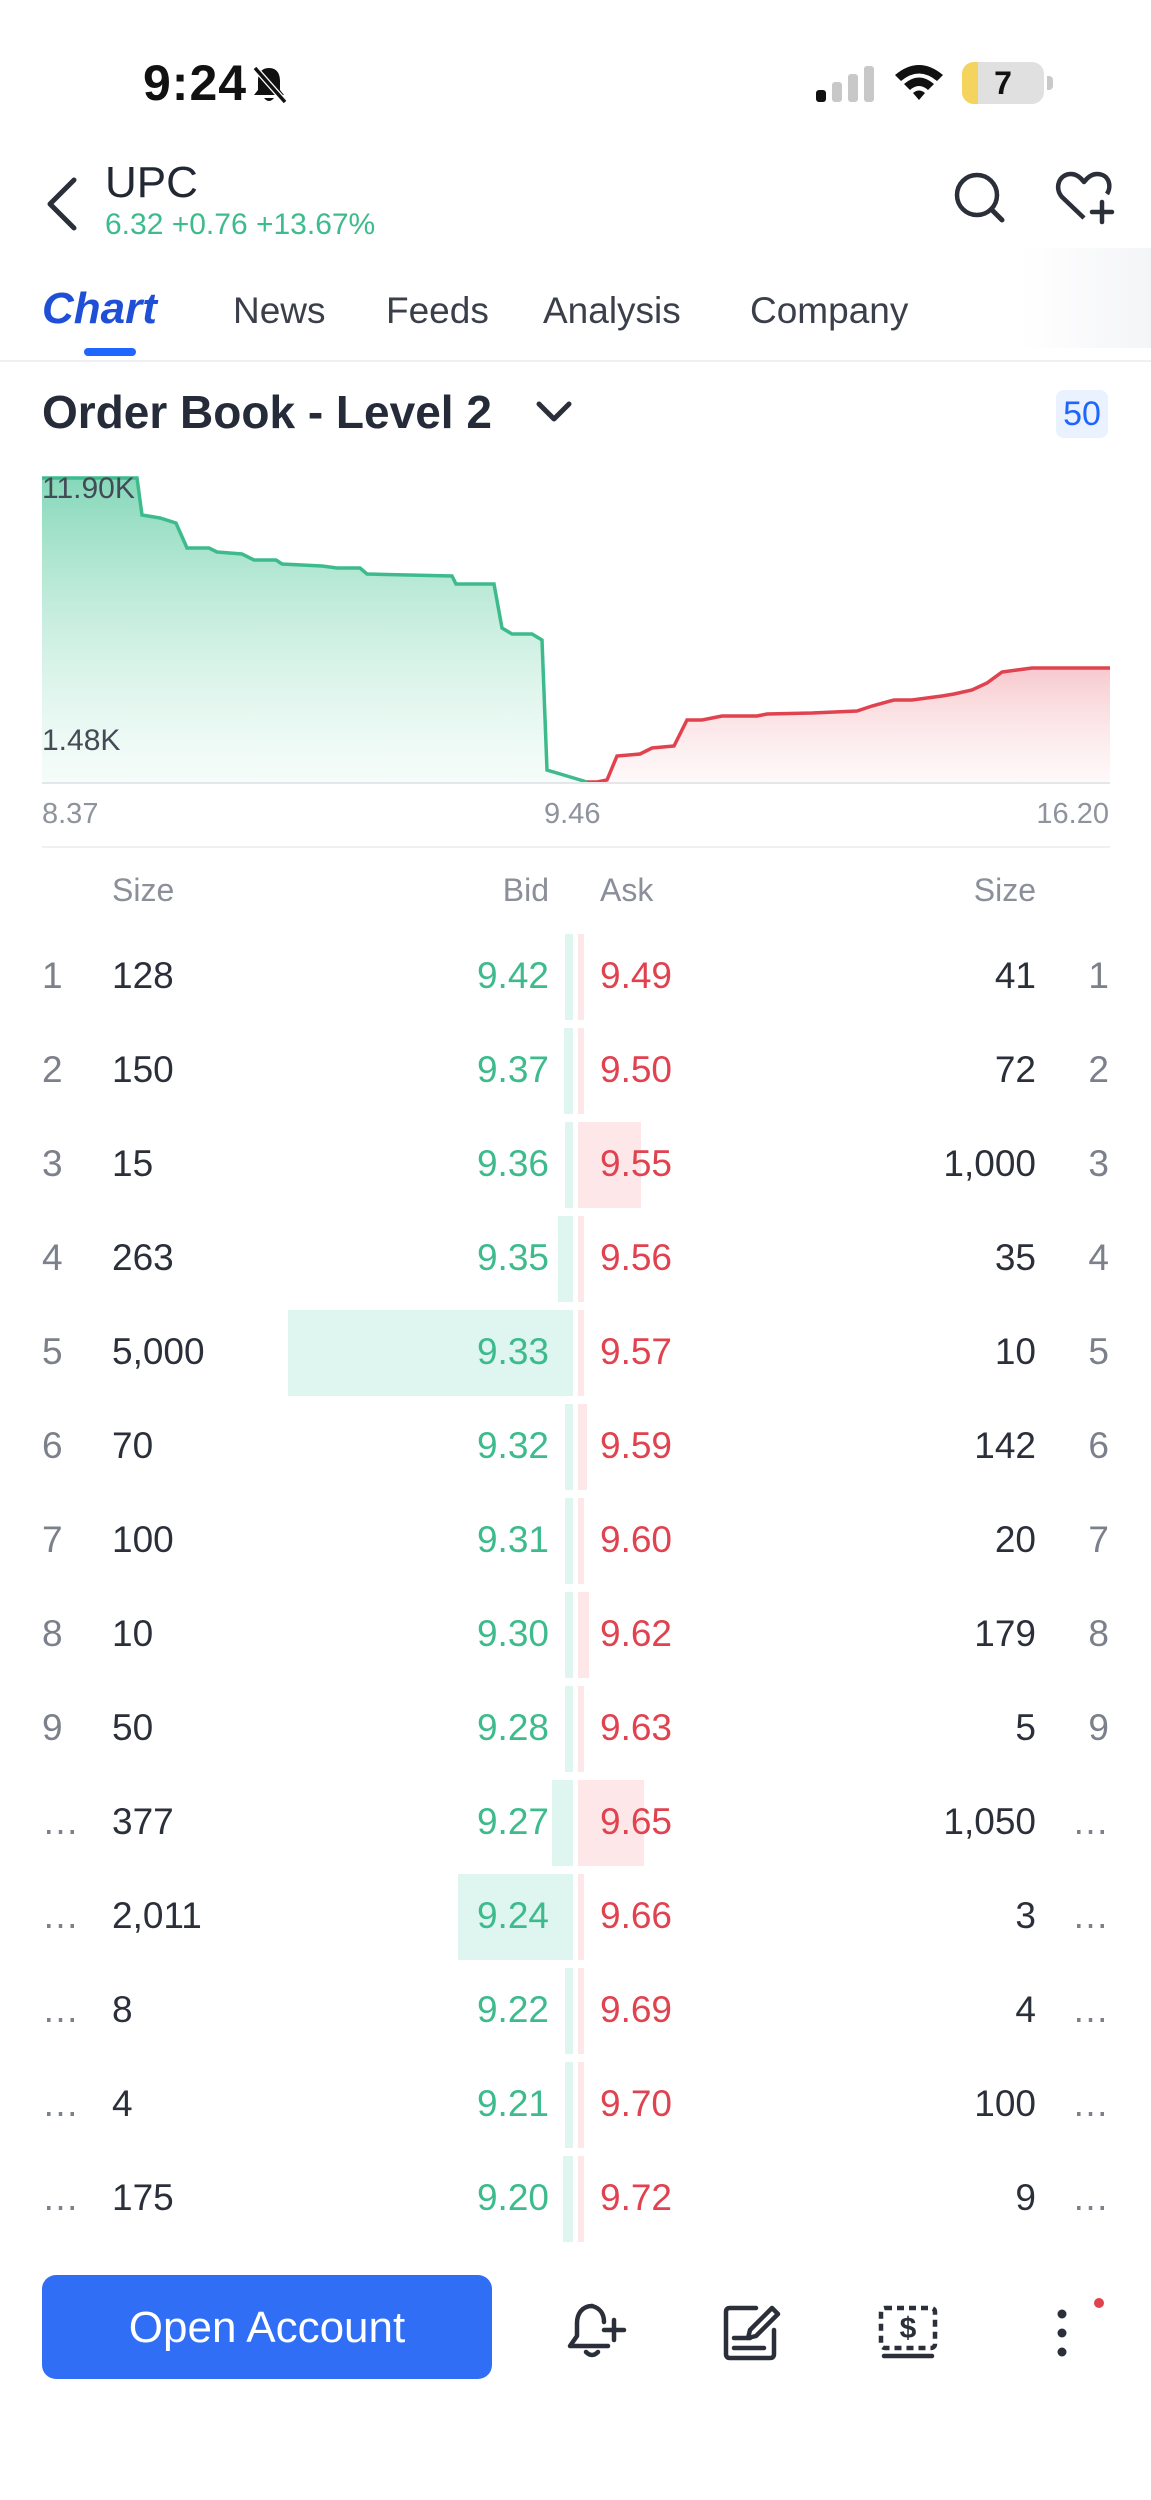  What do you see at coordinates (1025, 2197) in the screenshot?
I see `ask-size: 9` at bounding box center [1025, 2197].